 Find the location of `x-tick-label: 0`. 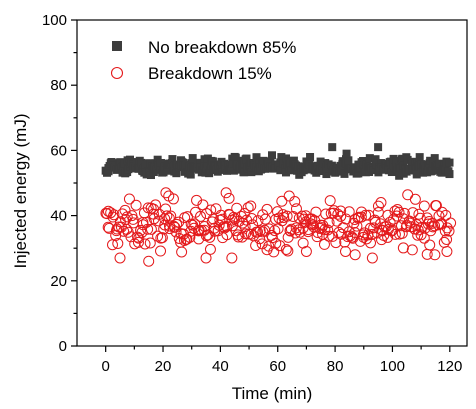

x-tick-label: 0 is located at coordinates (106, 366).